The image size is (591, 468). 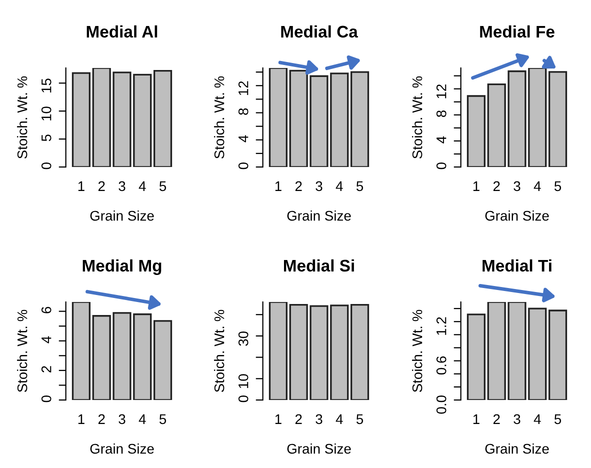 I want to click on y-tick-label: 2, so click(x=46, y=369).